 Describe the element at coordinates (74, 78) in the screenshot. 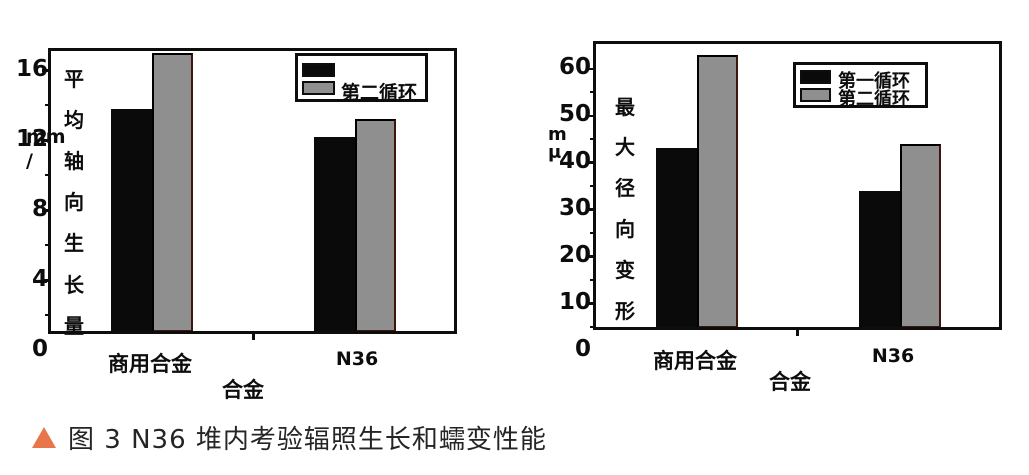

I see `y-axis-title-char: 平` at that location.